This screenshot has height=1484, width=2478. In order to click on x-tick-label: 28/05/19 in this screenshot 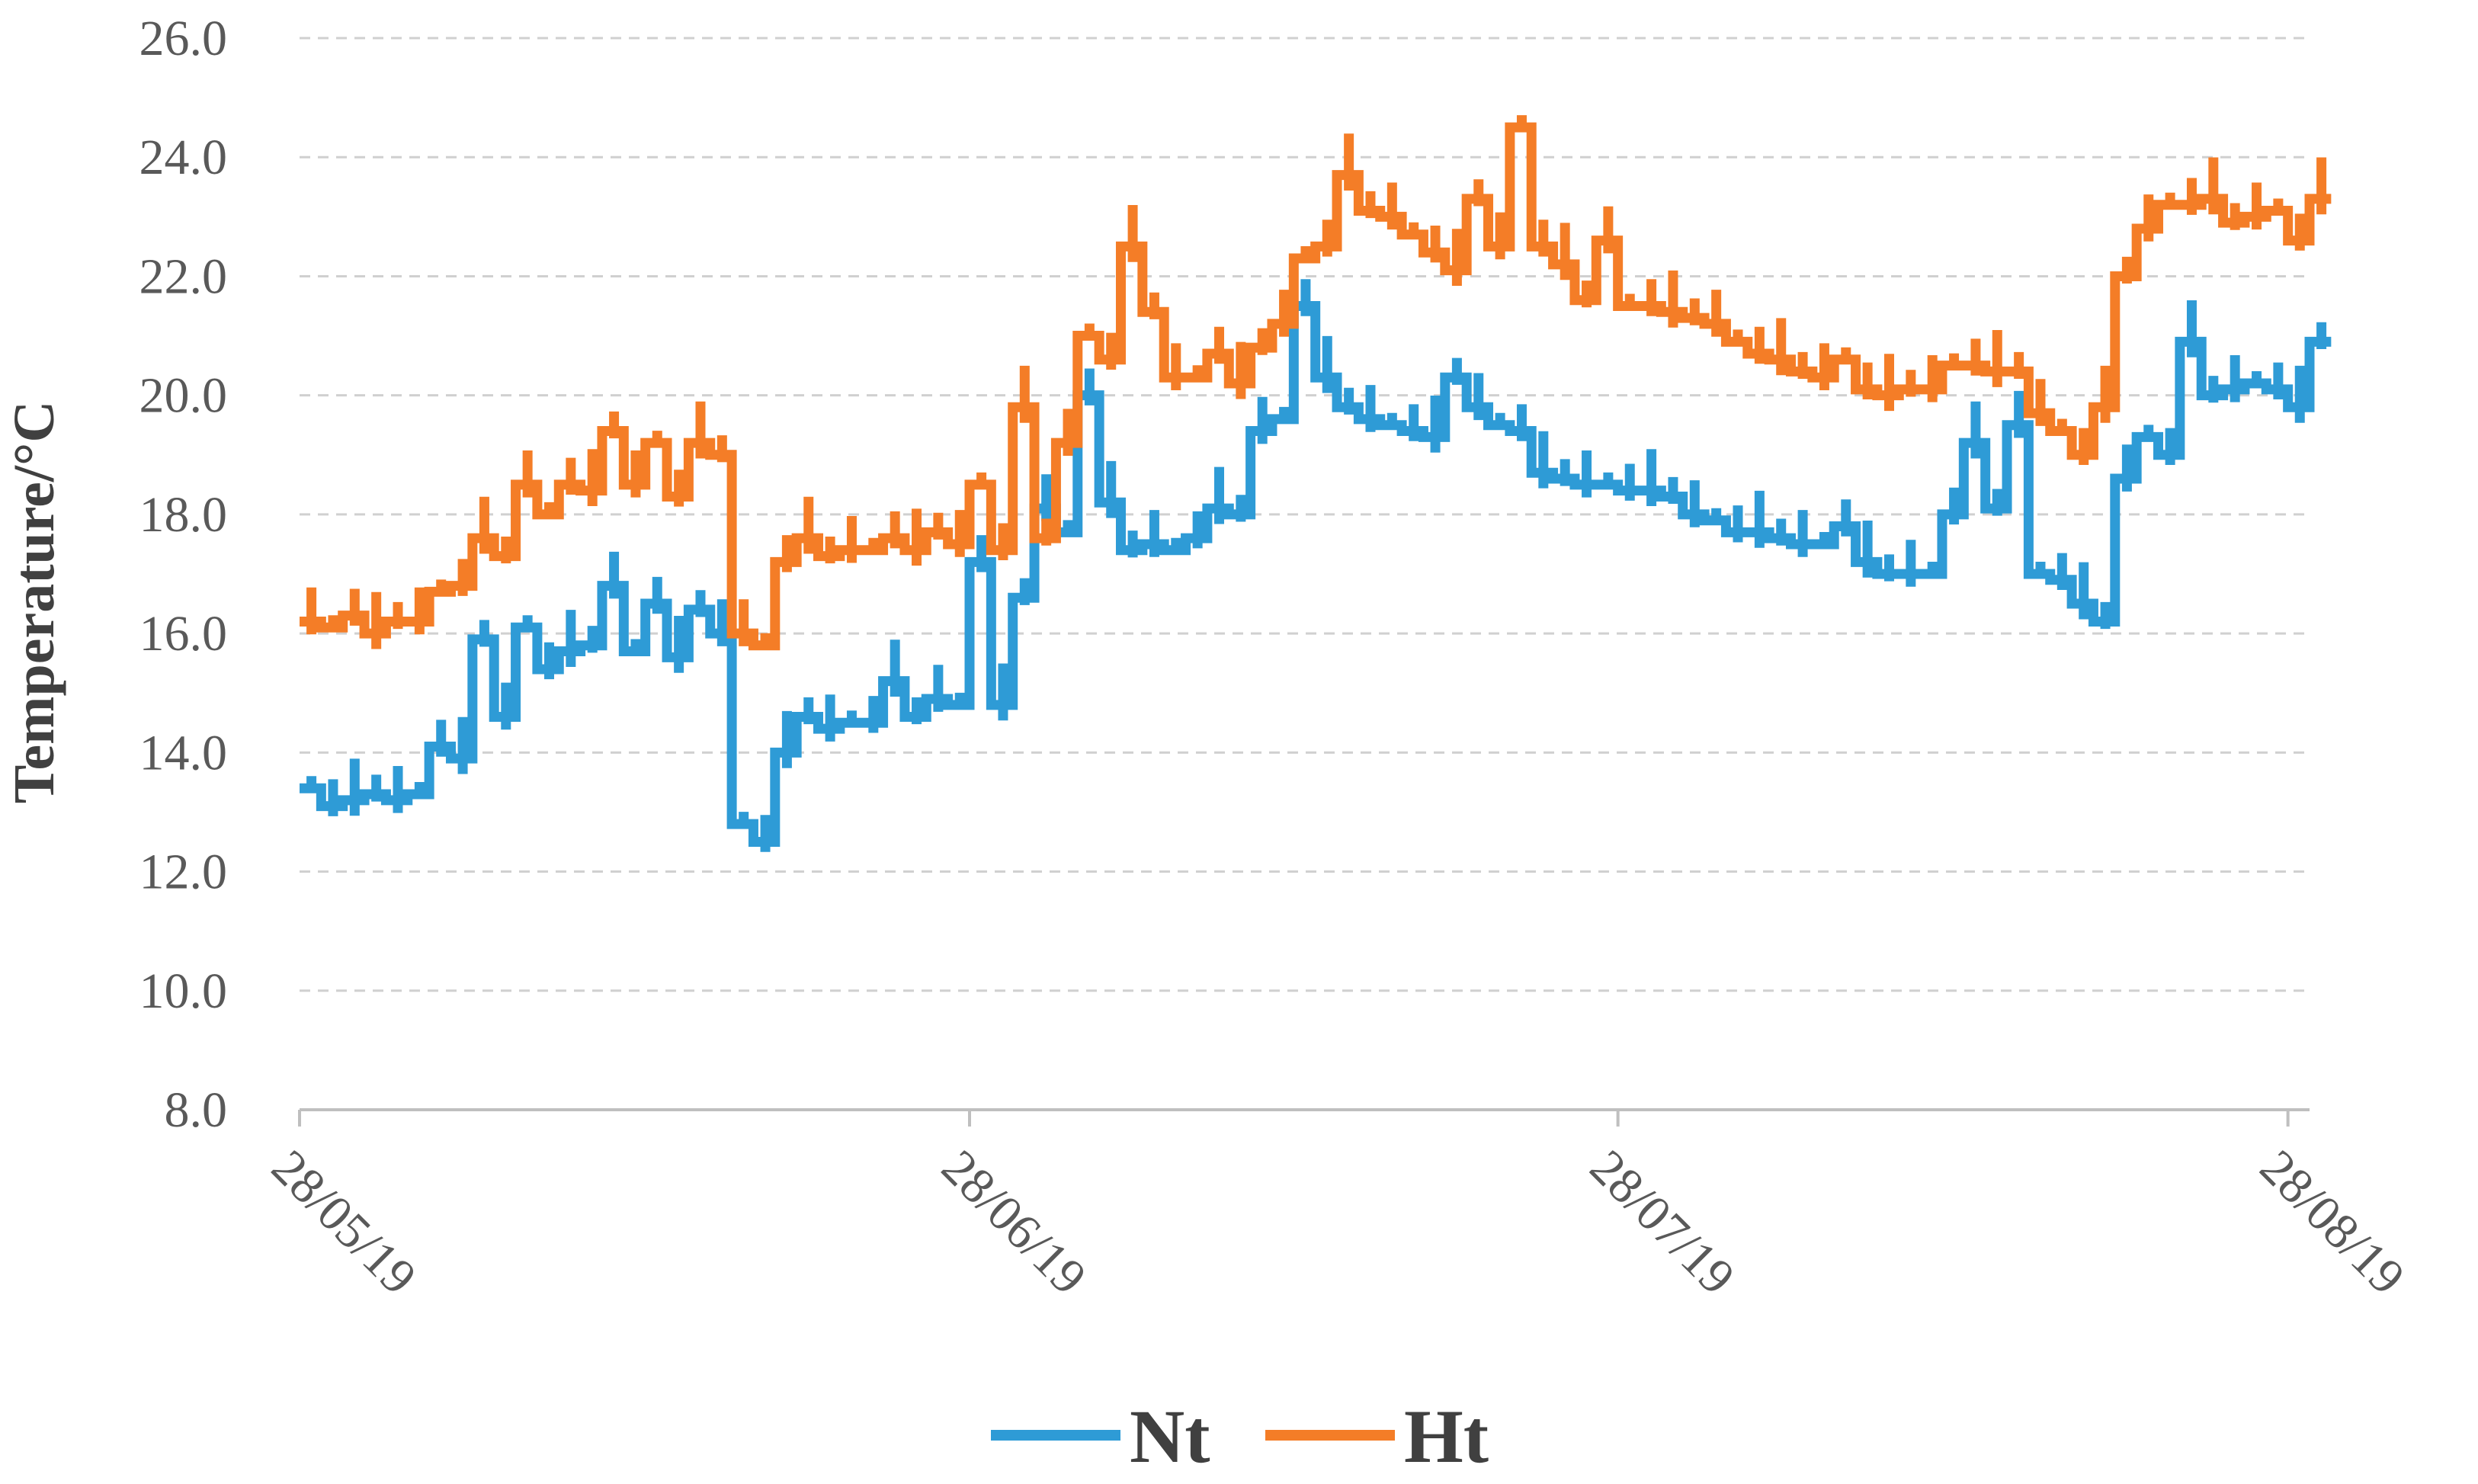, I will do `click(344, 1222)`.